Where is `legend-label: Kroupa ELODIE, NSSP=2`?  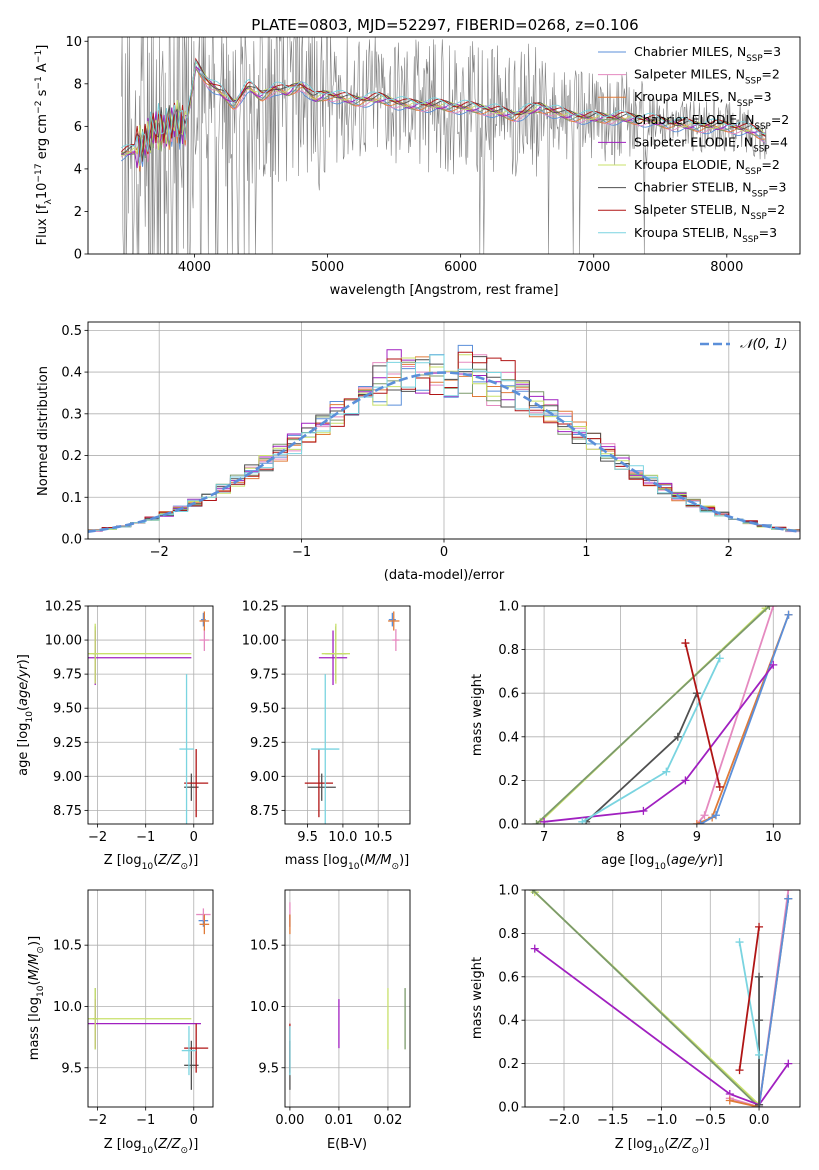 legend-label: Kroupa ELODIE, NSSP=2 is located at coordinates (707, 167).